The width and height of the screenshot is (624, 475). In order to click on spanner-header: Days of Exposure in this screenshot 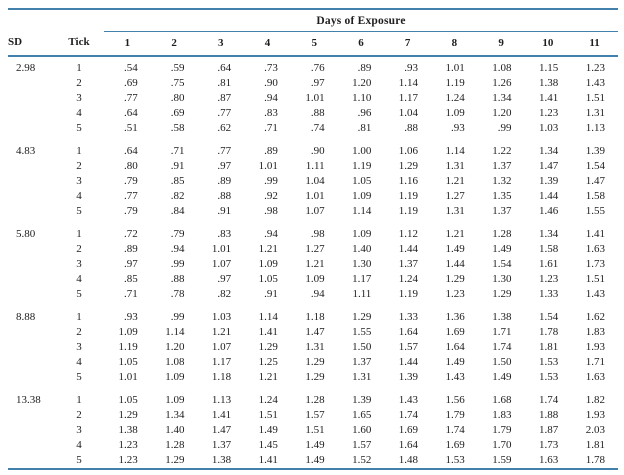, I will do `click(361, 20)`.